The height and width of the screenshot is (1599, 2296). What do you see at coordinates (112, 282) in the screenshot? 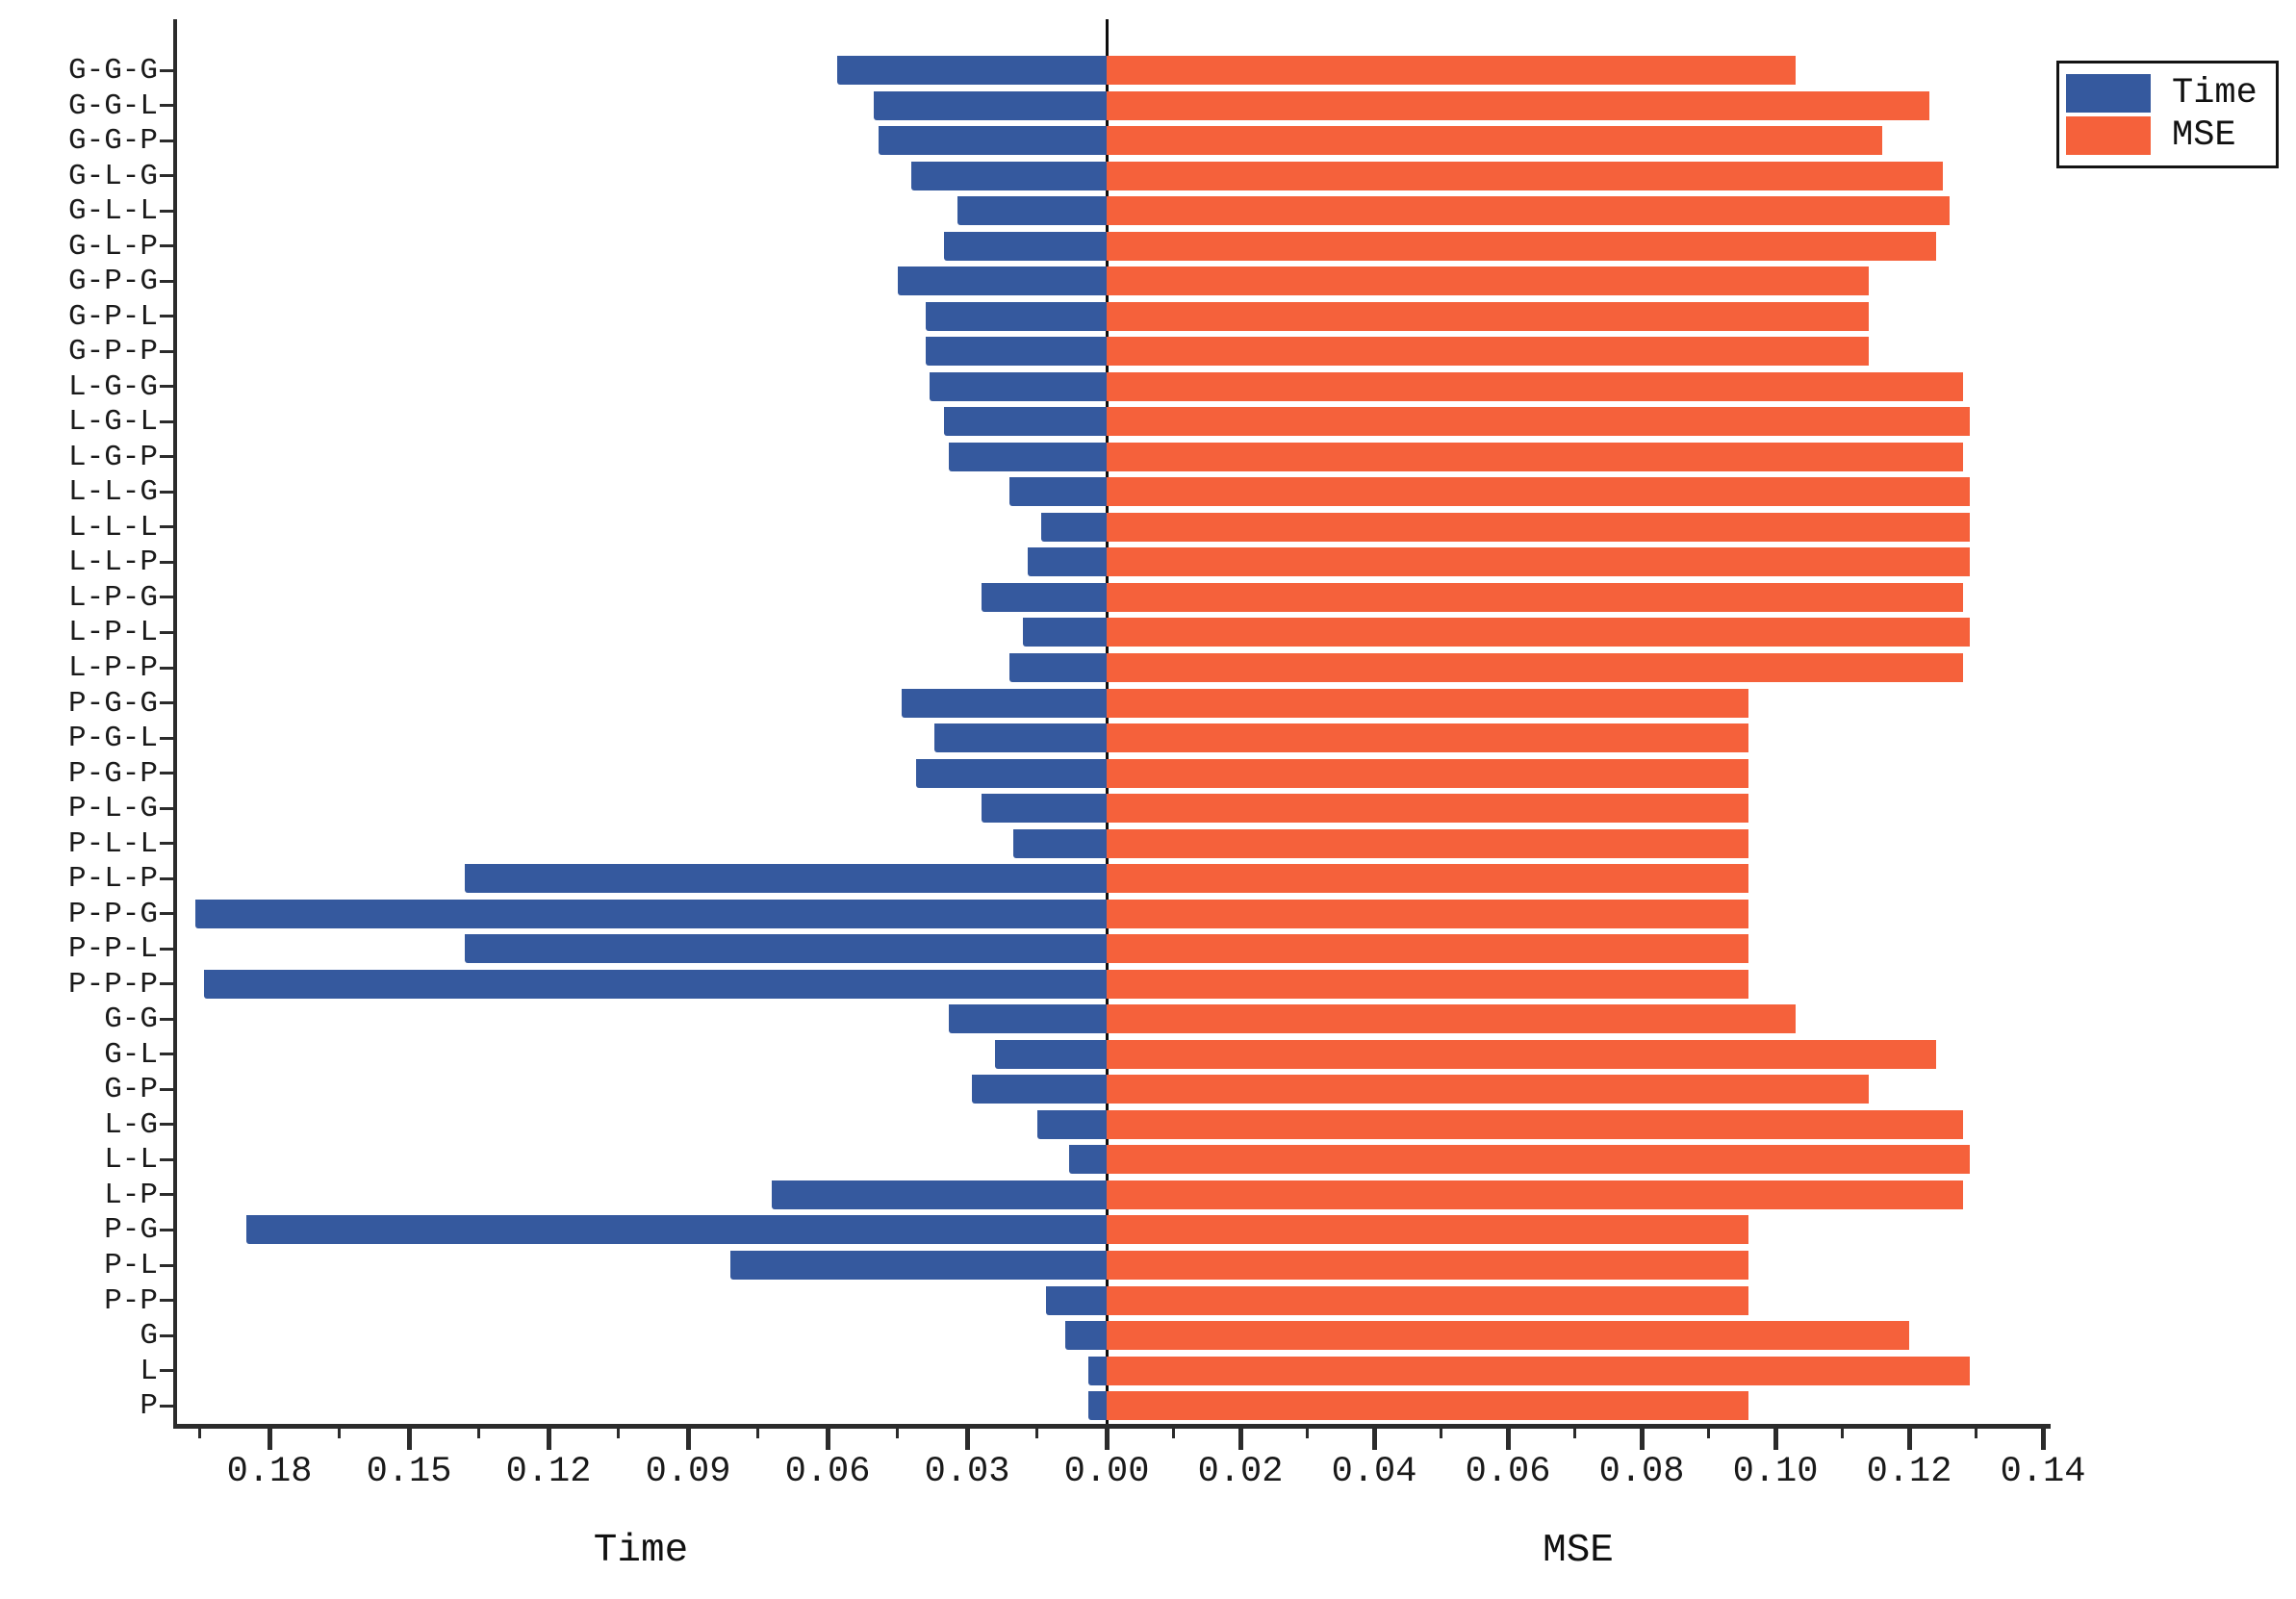
I see `category-label: G-P-G` at bounding box center [112, 282].